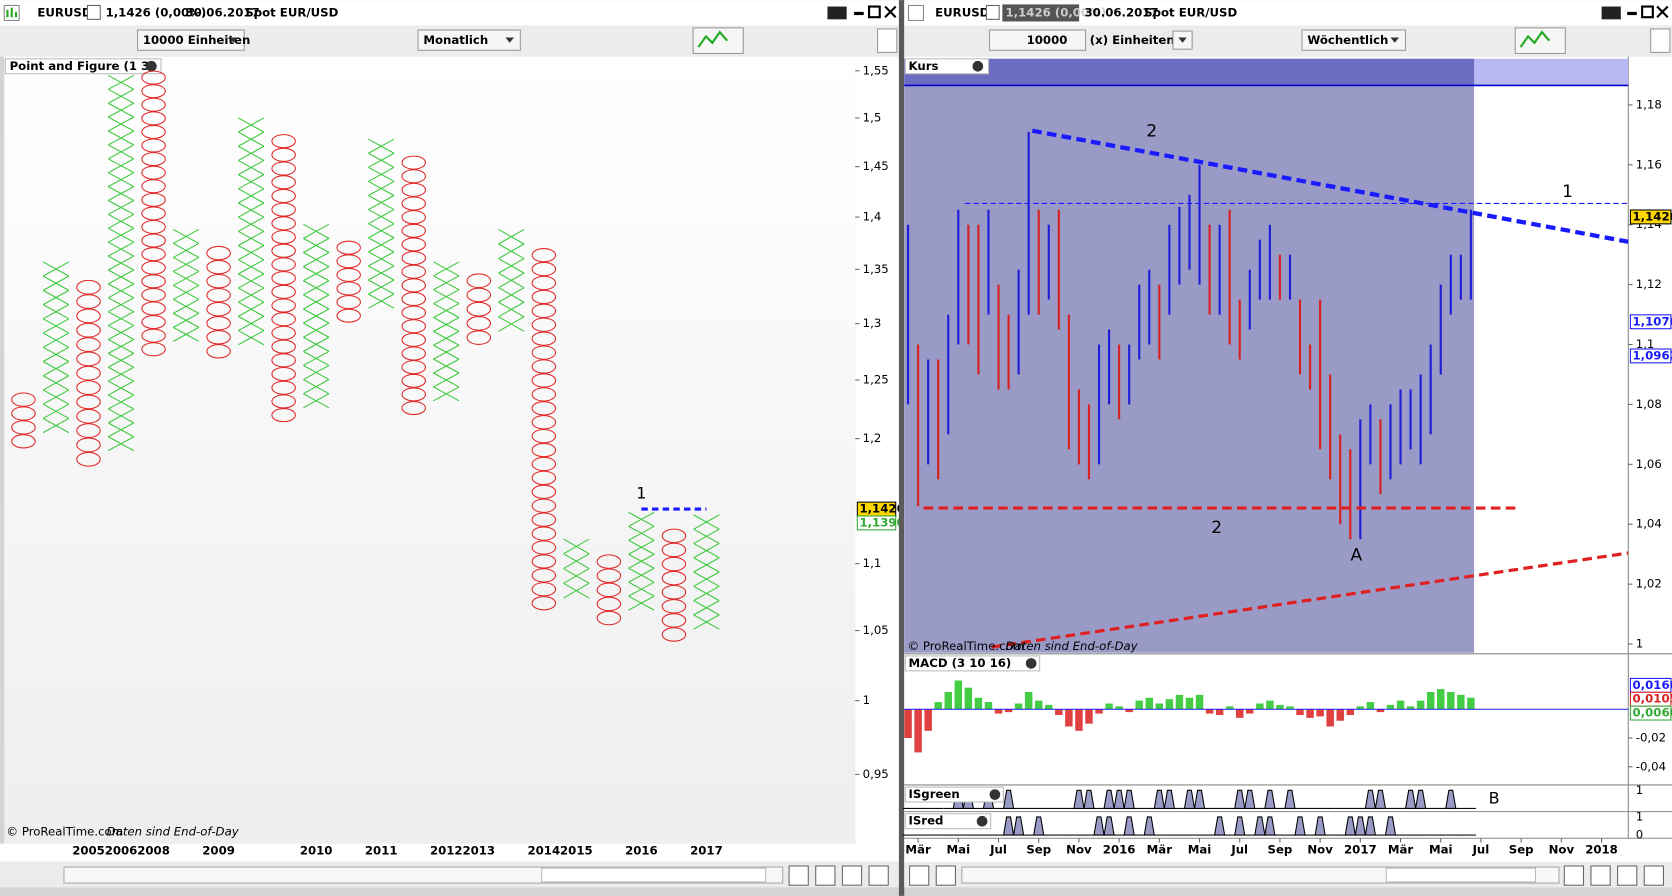  Describe the element at coordinates (316, 851) in the screenshot. I see `x-tick-label: 2010` at that location.